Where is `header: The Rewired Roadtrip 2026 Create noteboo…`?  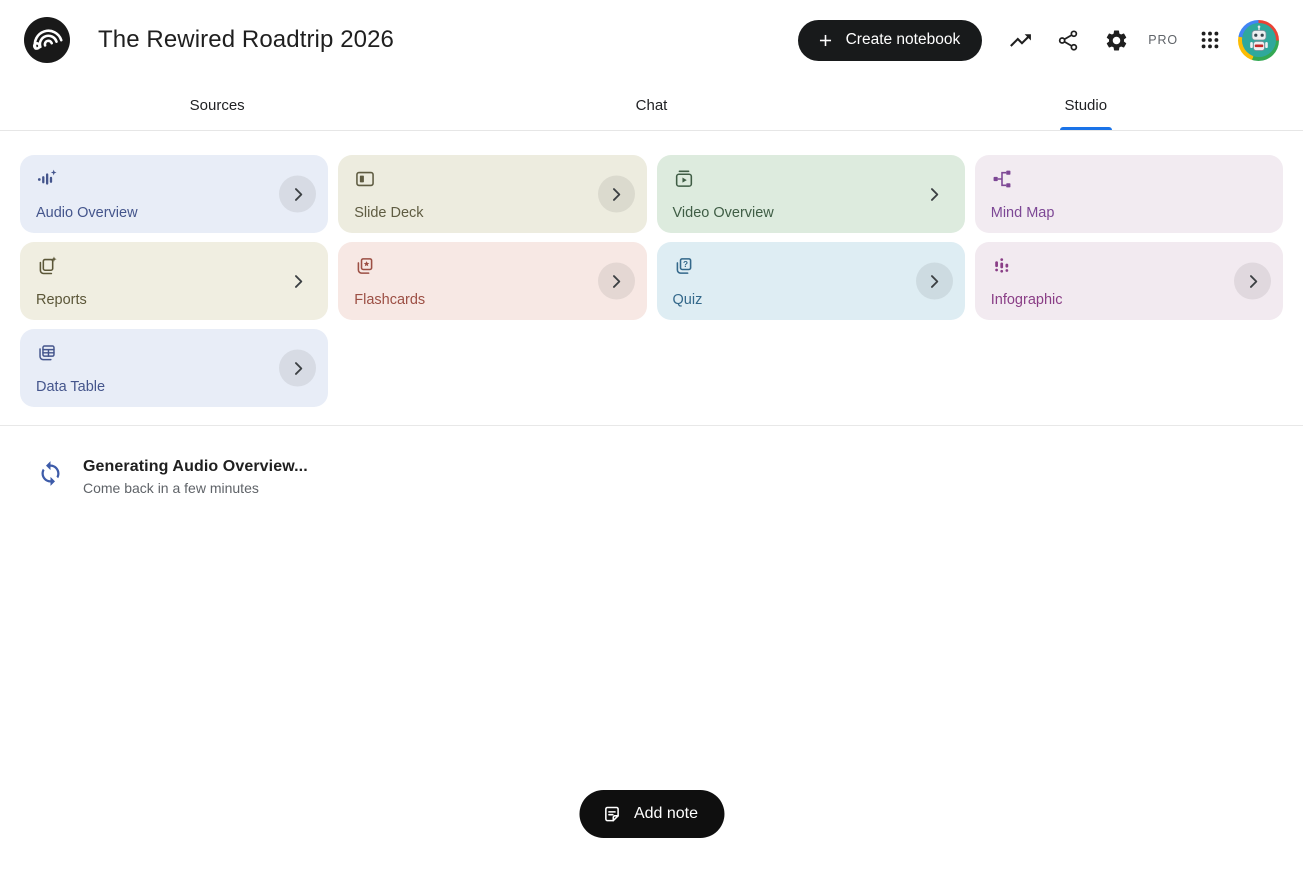
header: The Rewired Roadtrip 2026 Create noteboo… is located at coordinates (651, 40).